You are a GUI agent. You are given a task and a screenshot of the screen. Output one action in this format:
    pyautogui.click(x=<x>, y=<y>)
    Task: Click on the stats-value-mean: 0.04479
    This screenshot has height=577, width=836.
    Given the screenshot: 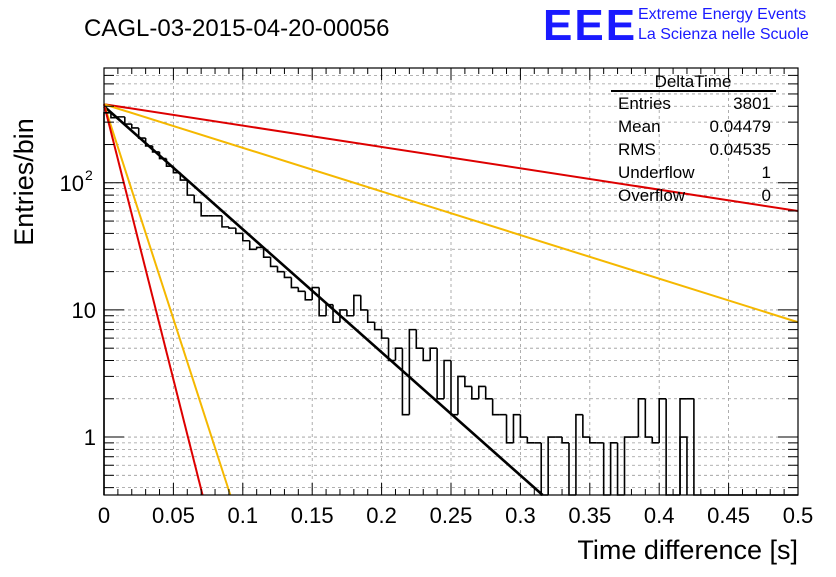 What is the action you would take?
    pyautogui.click(x=740, y=126)
    